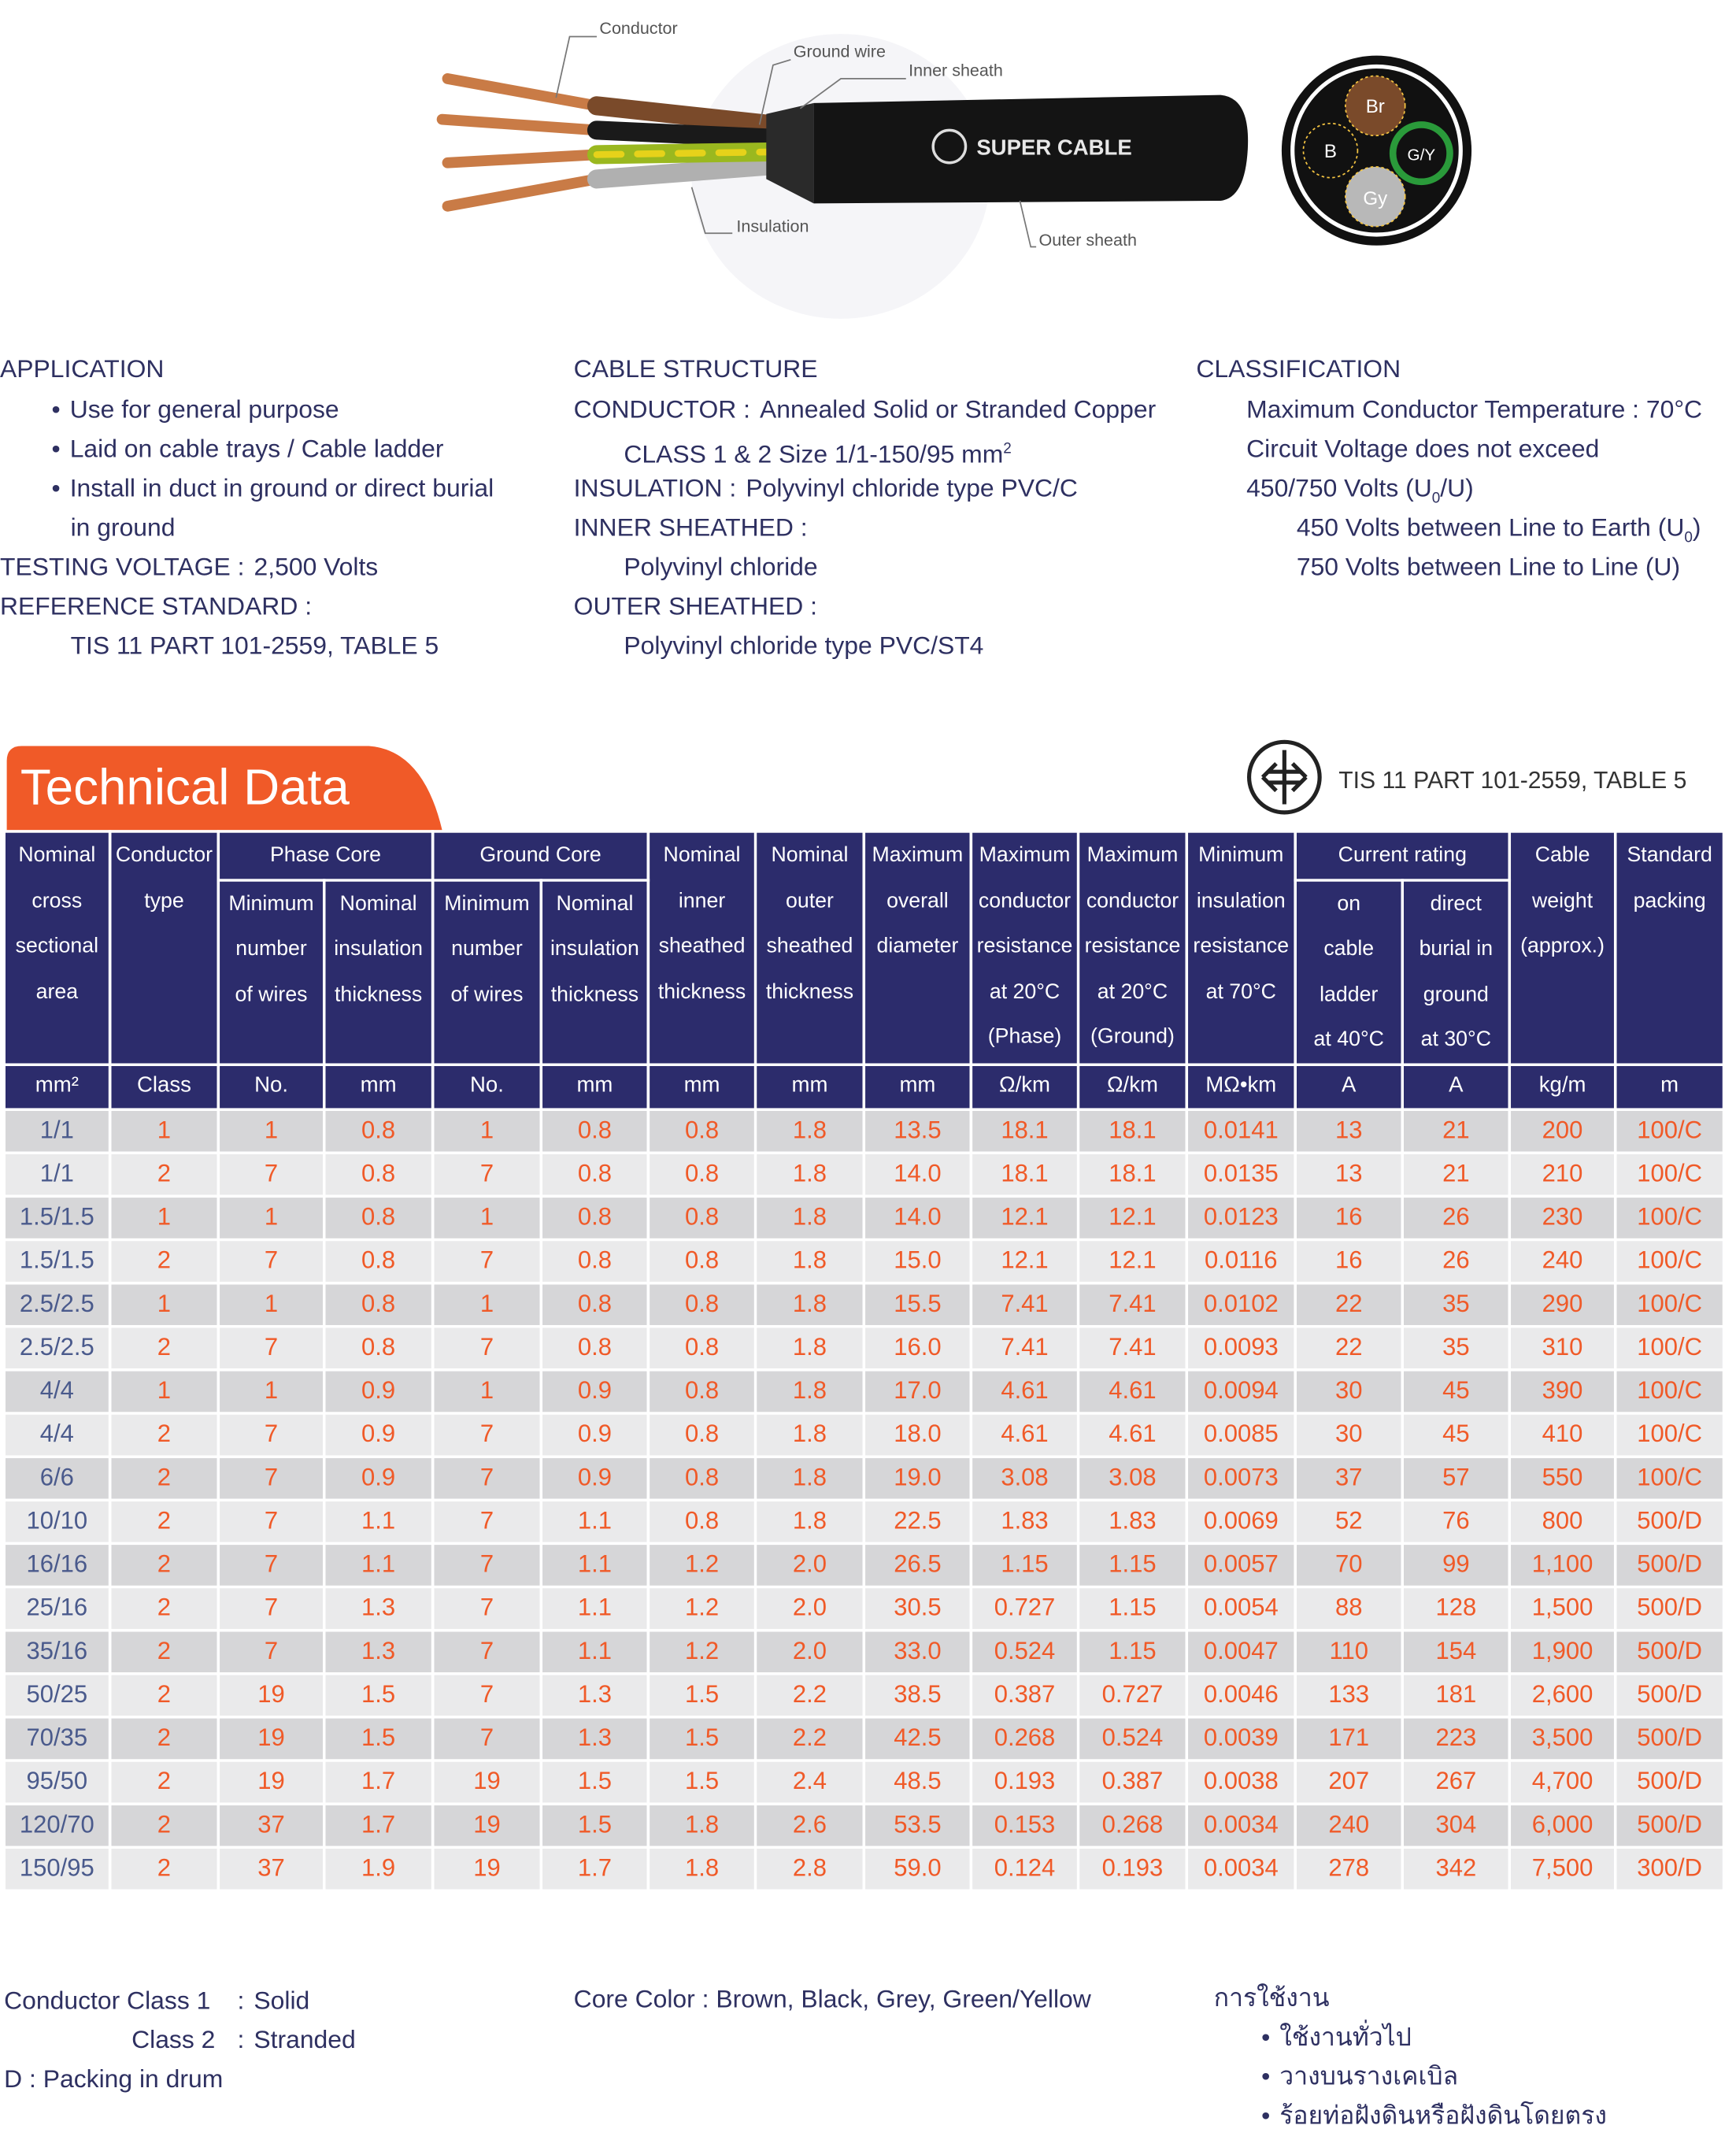 This screenshot has width=1736, height=2140. What do you see at coordinates (1562, 1304) in the screenshot?
I see `text: 290` at bounding box center [1562, 1304].